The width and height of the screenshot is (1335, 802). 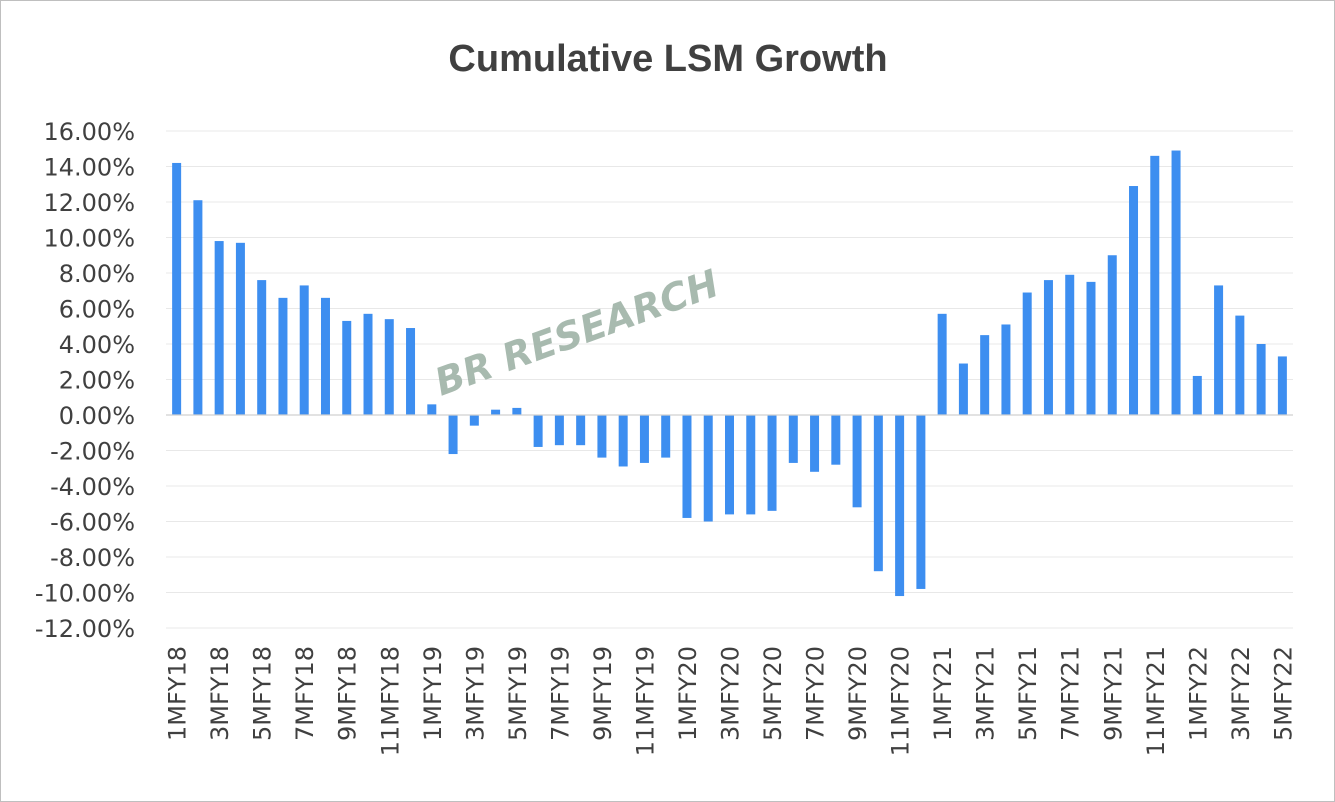 I want to click on x-tick-label: 7MFY19, so click(x=560, y=693).